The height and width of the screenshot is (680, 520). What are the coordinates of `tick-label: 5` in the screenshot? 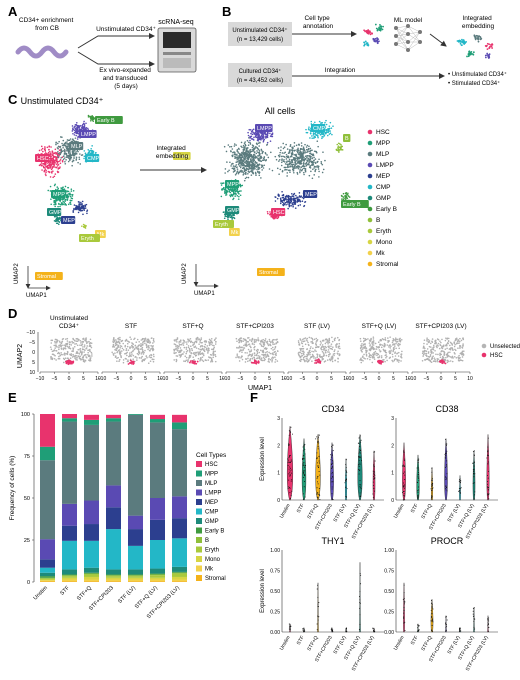 It's located at (393, 379).